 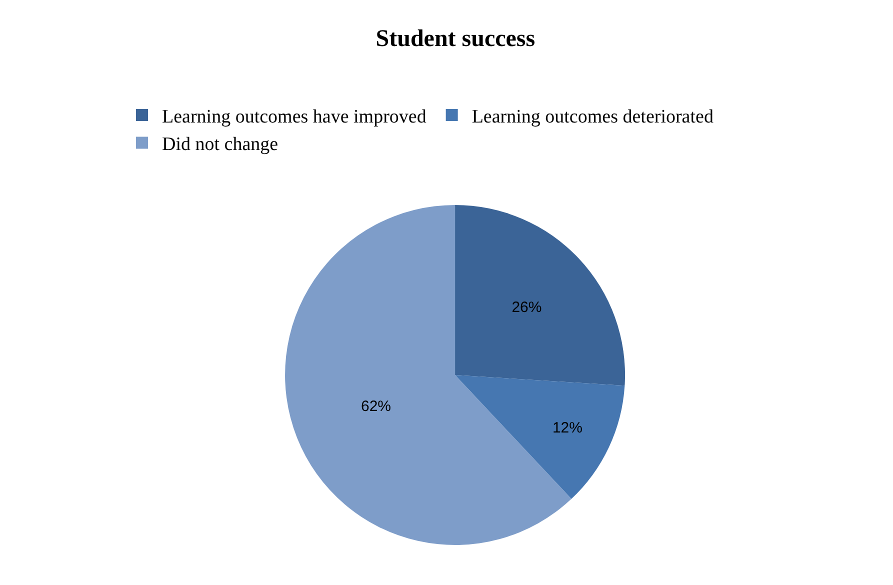 I want to click on legend-label: Did not change, so click(x=220, y=145).